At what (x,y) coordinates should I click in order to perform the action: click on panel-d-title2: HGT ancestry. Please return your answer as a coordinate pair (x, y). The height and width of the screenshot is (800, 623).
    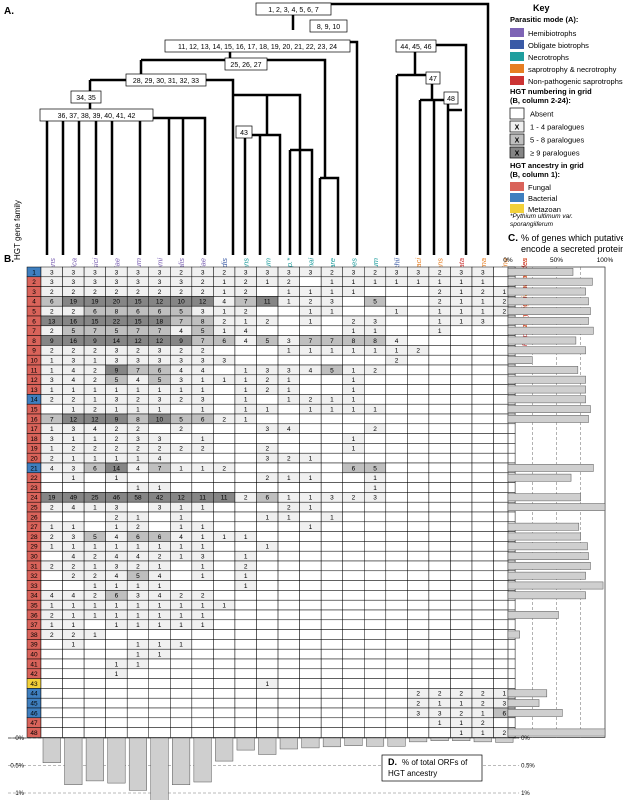
    Looking at the image, I should click on (412, 773).